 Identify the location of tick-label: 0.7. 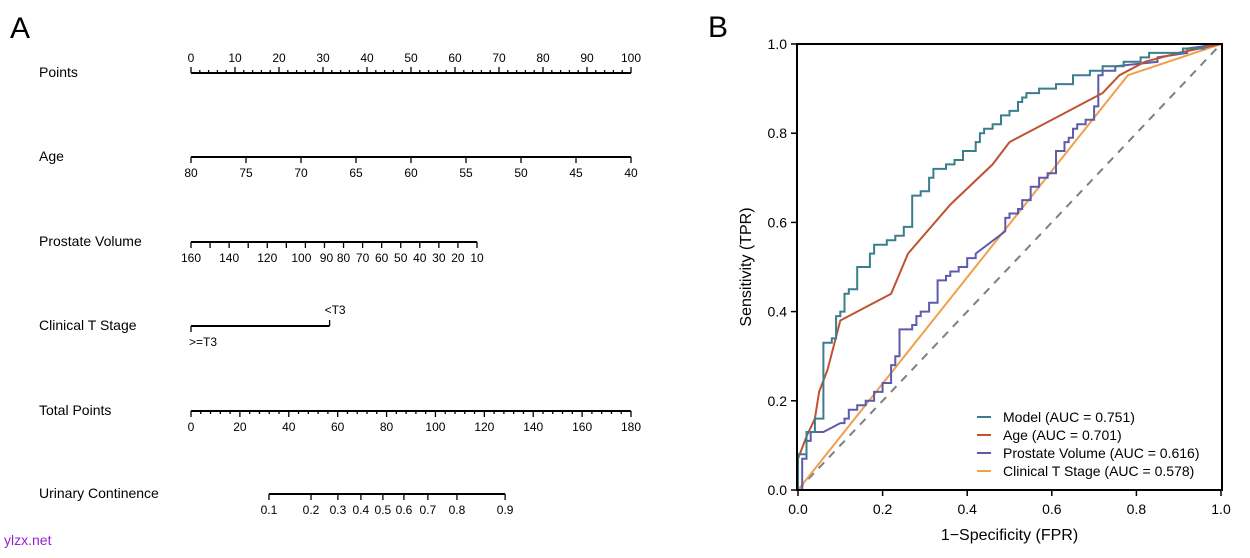
(428, 510).